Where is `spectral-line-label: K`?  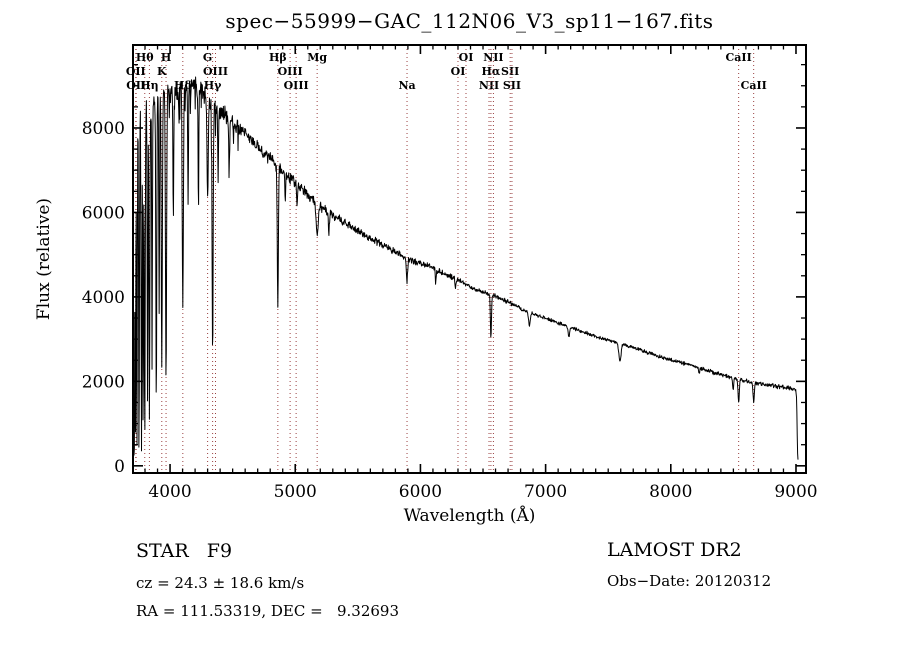 spectral-line-label: K is located at coordinates (162, 71).